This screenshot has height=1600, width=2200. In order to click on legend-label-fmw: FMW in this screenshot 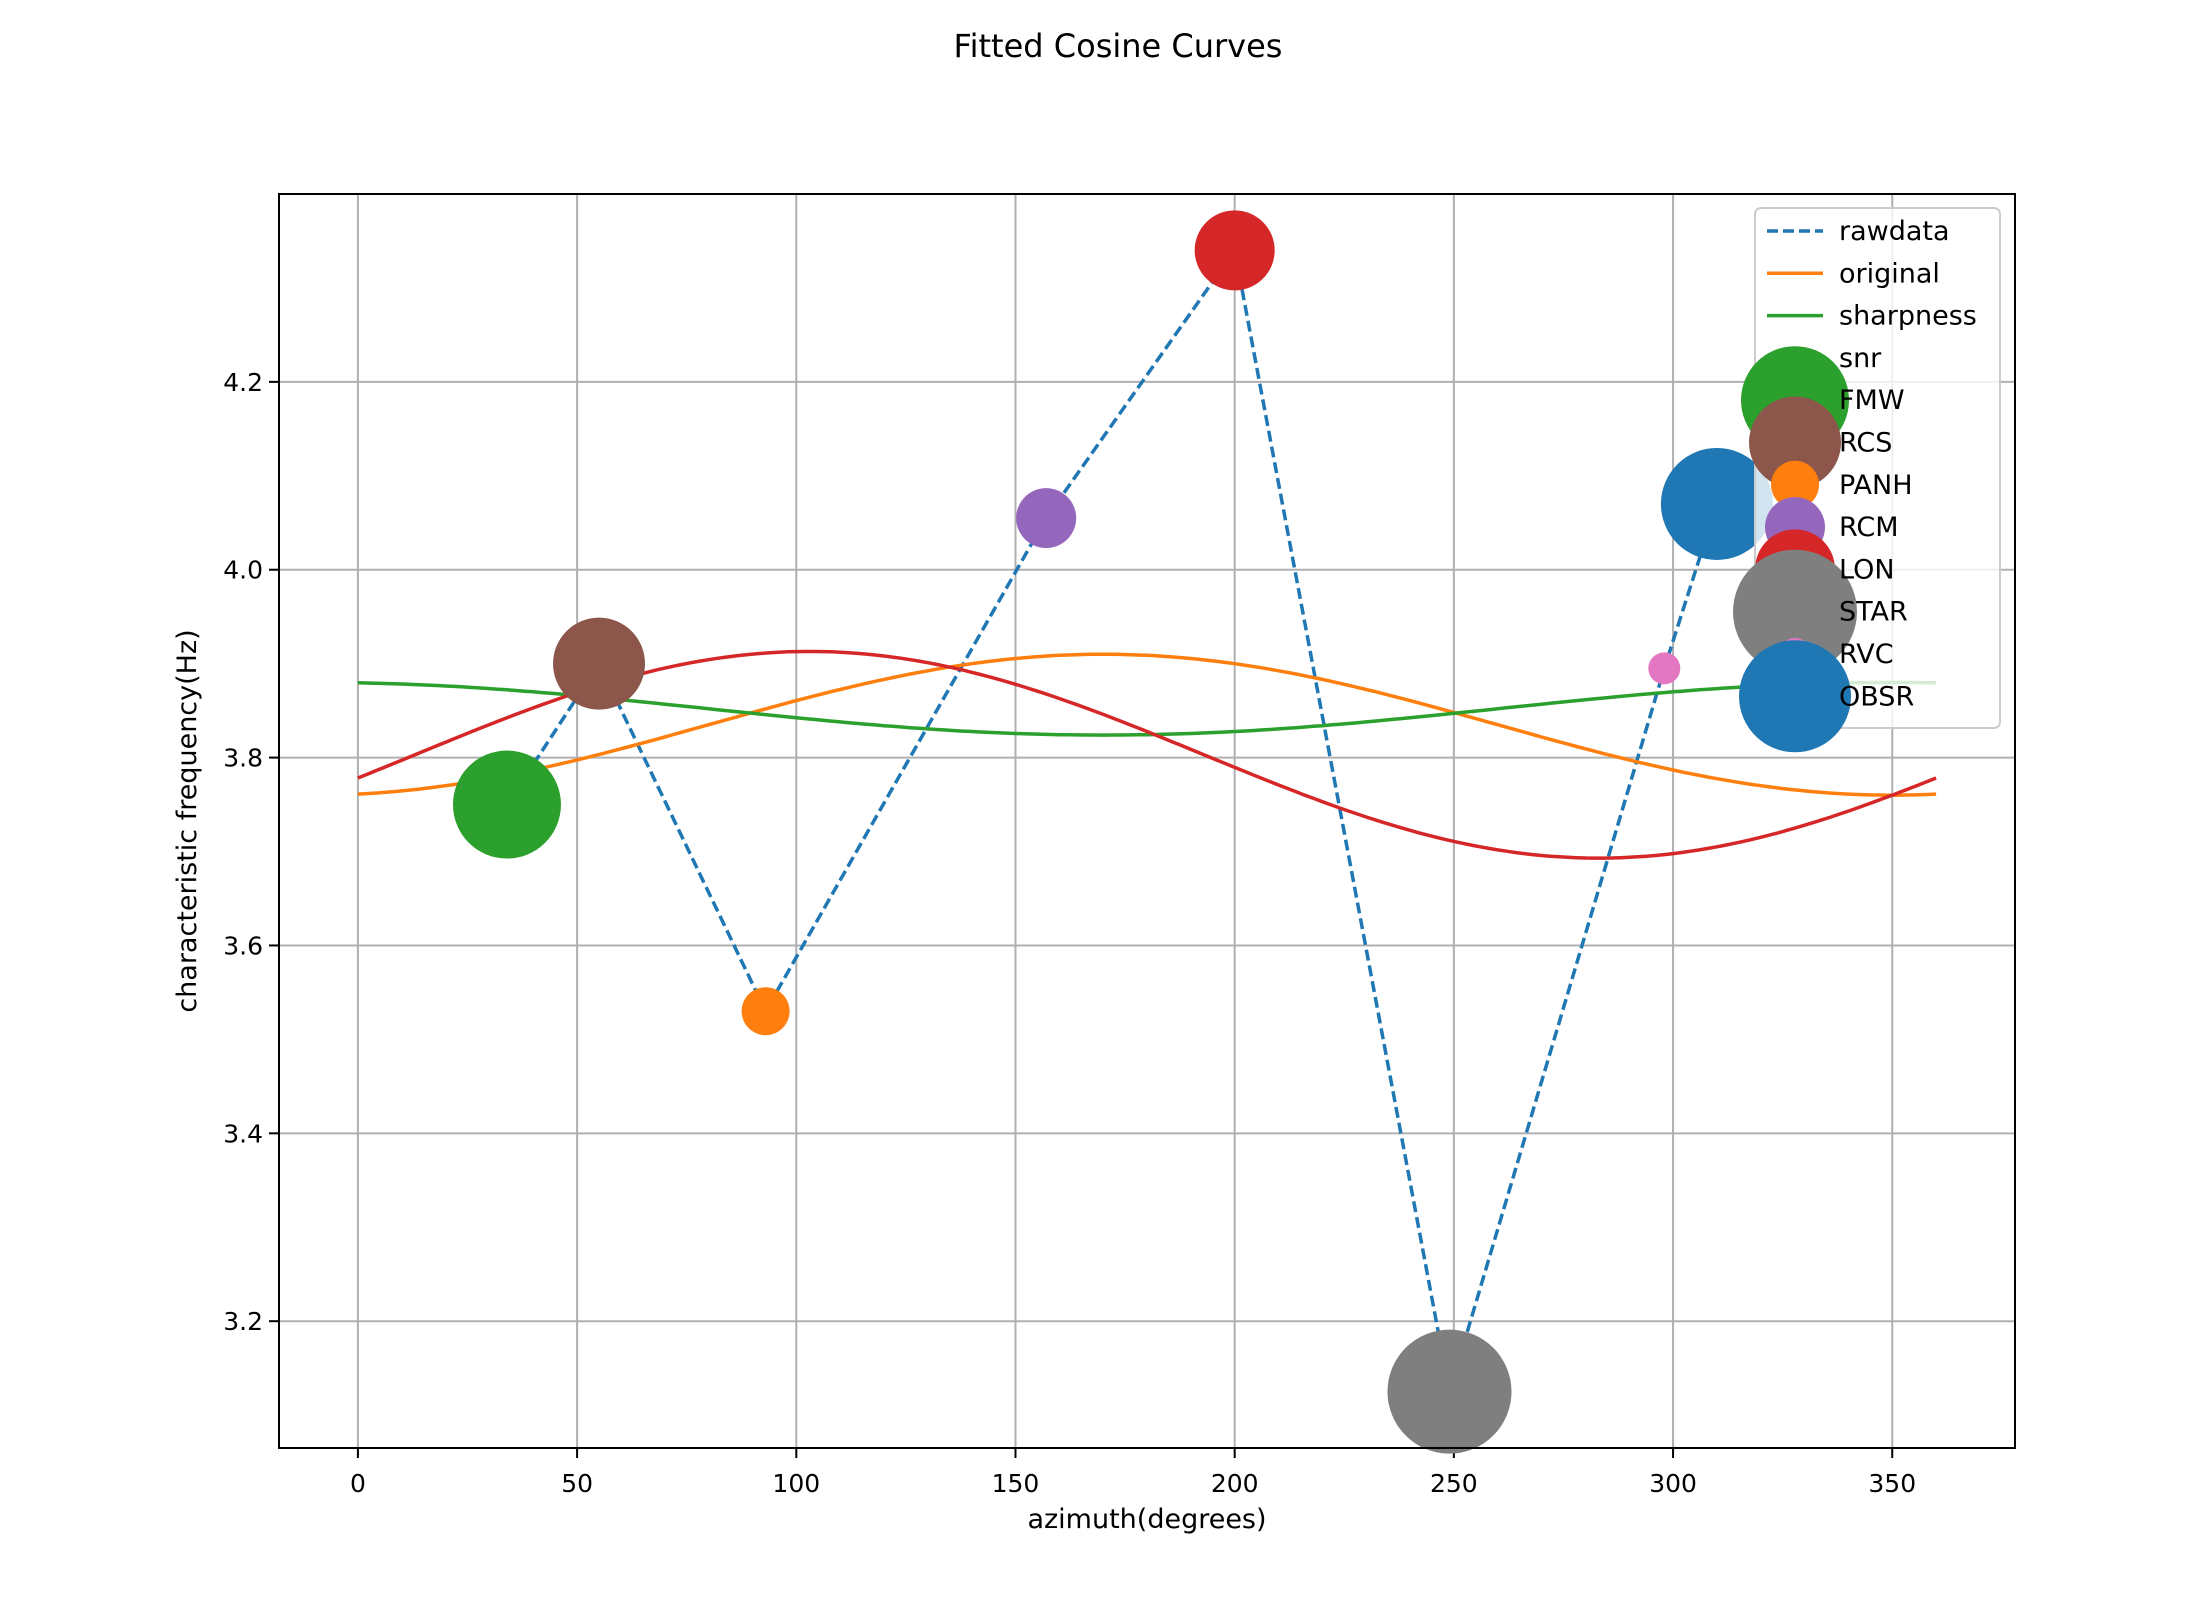, I will do `click(1872, 400)`.